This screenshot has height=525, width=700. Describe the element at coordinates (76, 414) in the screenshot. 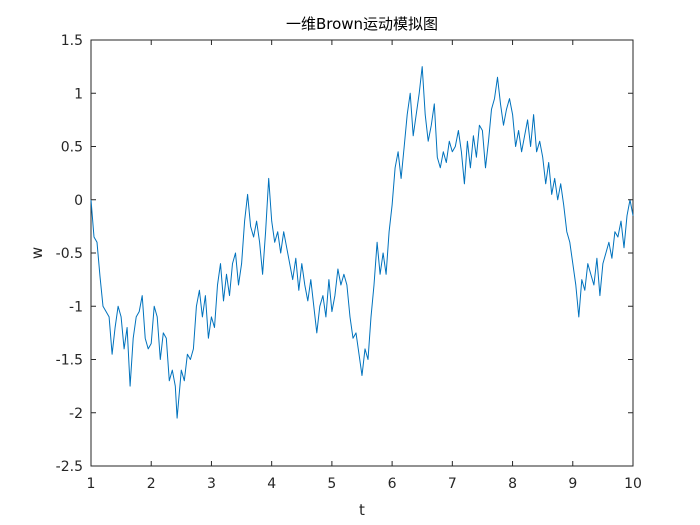

I see `y-tick-label: -2` at that location.